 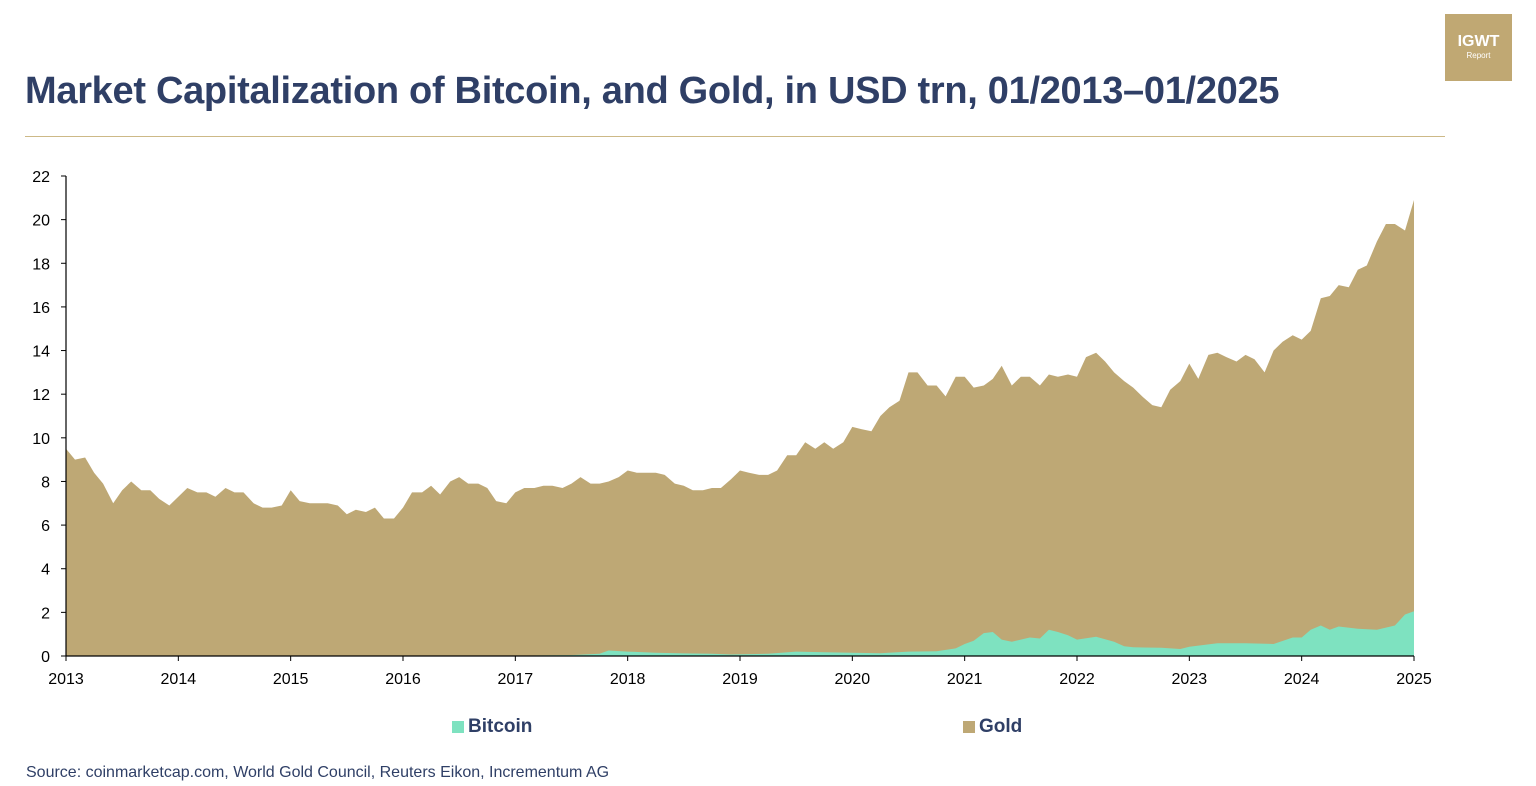 I want to click on y-tick-label: 14, so click(x=41, y=352).